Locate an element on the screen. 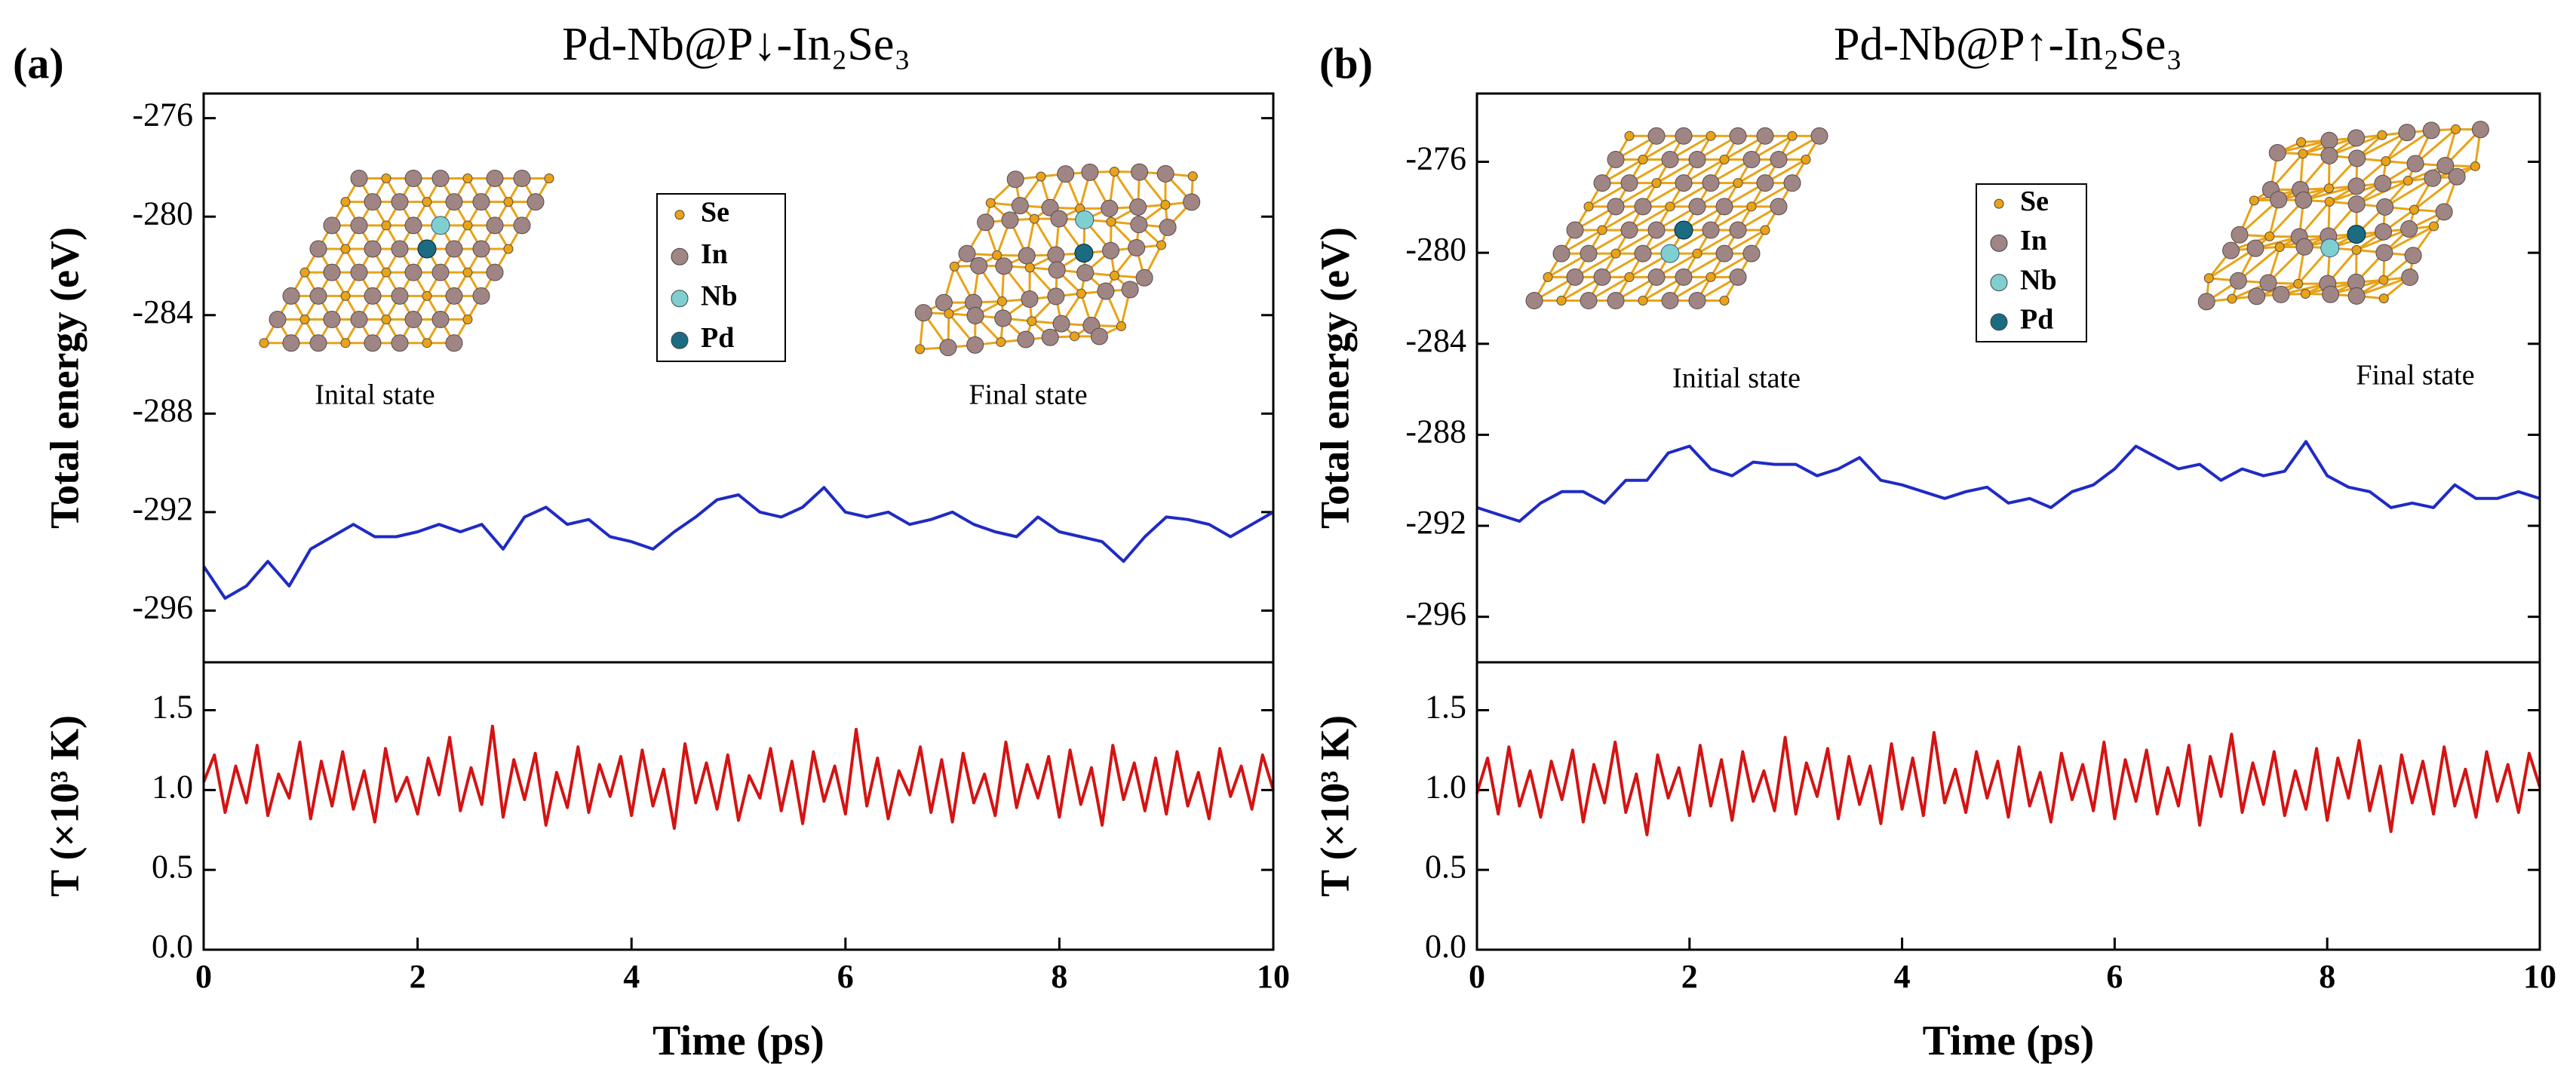 This screenshot has width=2576, height=1090. annotation: Initial state is located at coordinates (1736, 379).